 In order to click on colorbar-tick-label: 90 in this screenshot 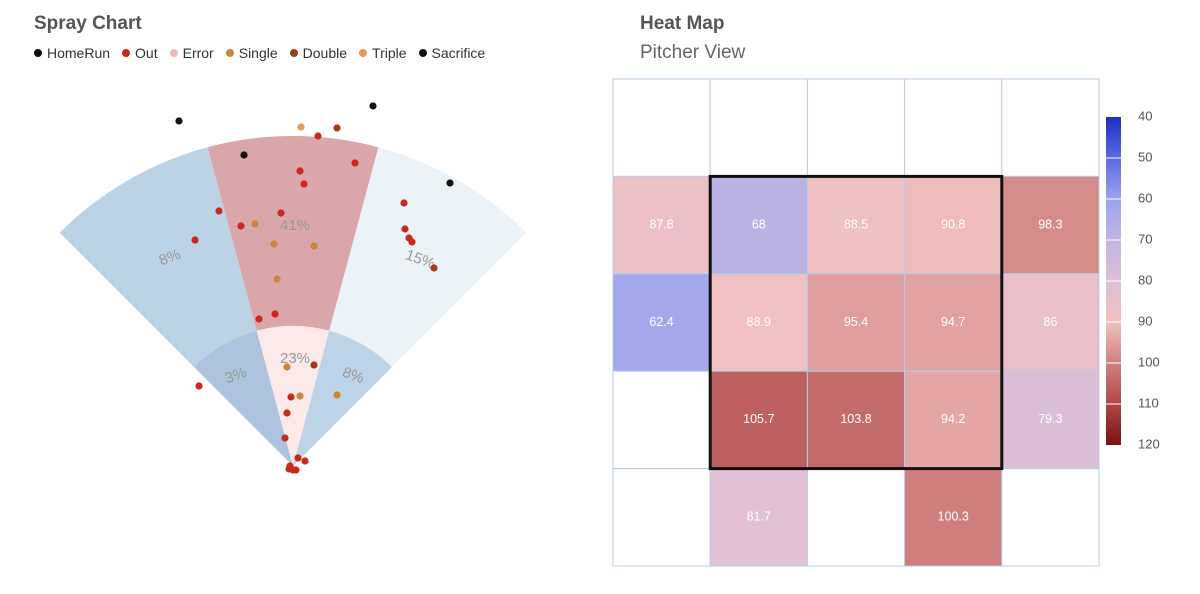, I will do `click(1145, 320)`.